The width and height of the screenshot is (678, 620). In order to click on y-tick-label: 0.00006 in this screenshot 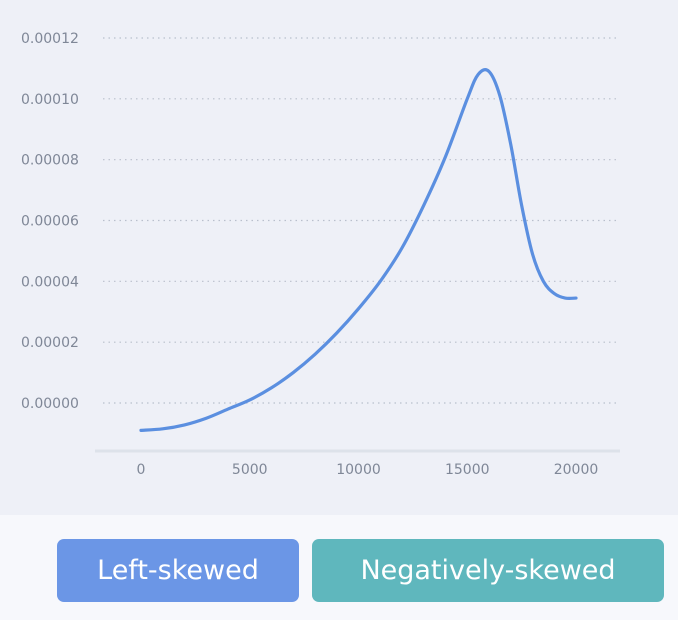, I will do `click(50, 222)`.